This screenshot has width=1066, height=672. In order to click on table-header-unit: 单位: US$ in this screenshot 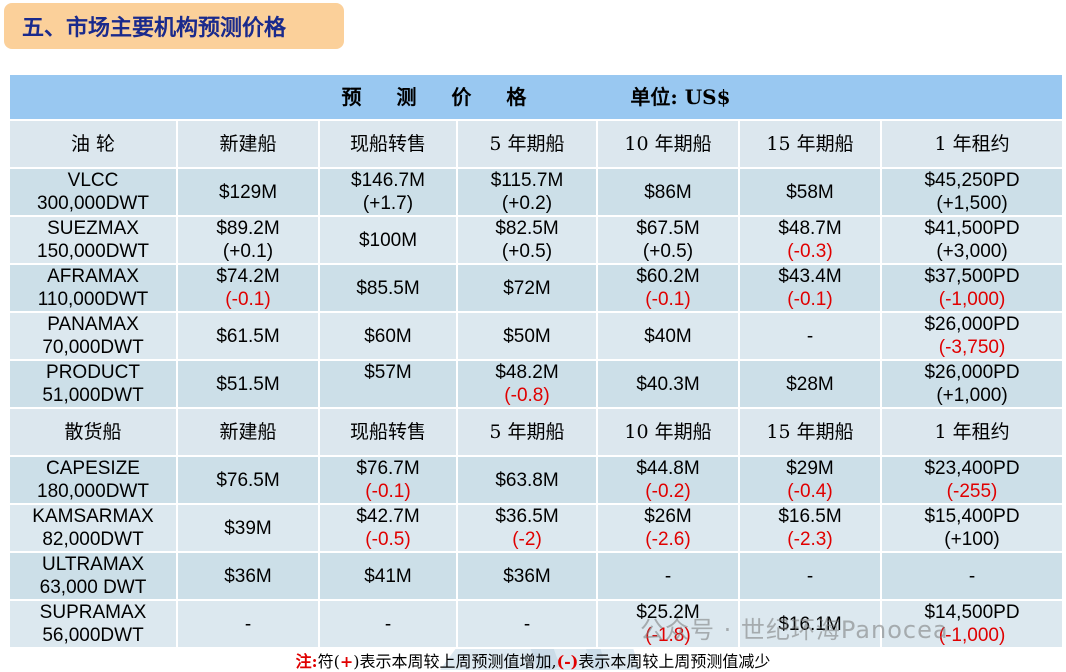, I will do `click(680, 96)`.